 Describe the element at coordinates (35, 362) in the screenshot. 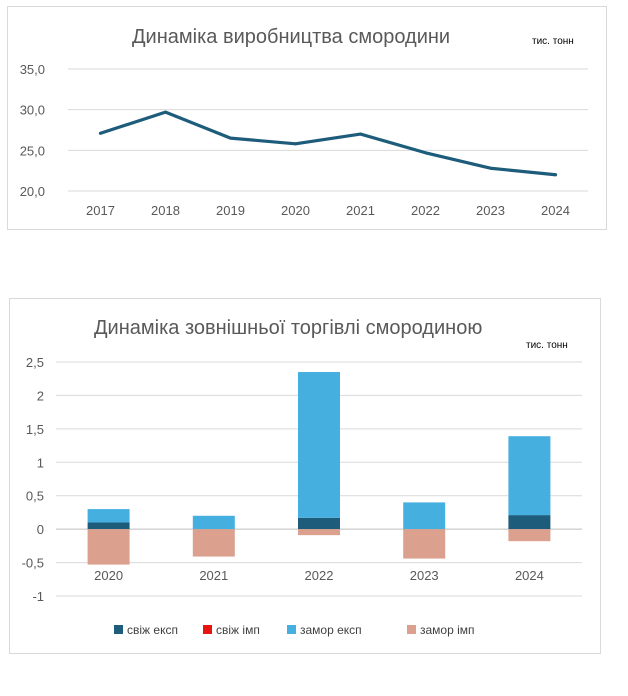

I see `trade-y-tick: 2,5` at that location.